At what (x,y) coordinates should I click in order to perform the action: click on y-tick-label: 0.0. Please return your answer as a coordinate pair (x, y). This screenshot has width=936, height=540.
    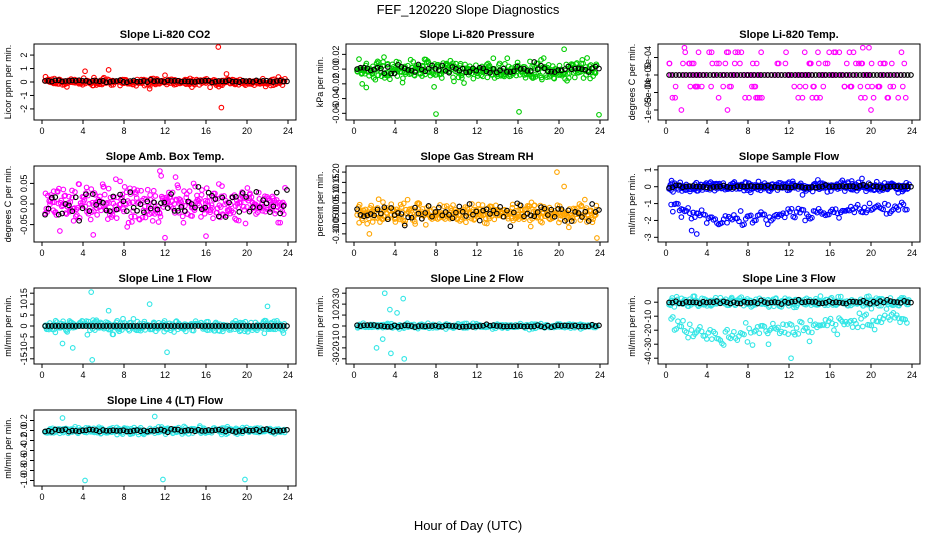
    Looking at the image, I should click on (24, 430).